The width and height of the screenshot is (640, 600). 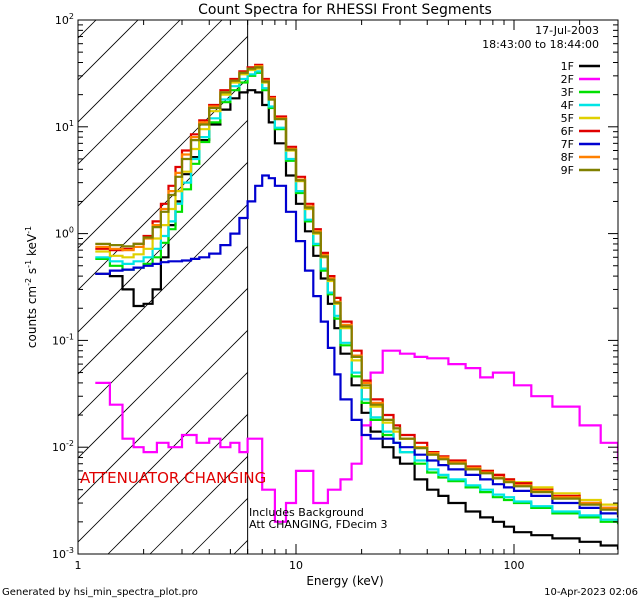 I want to click on y-tick-label: 10¹, so click(x=64, y=126).